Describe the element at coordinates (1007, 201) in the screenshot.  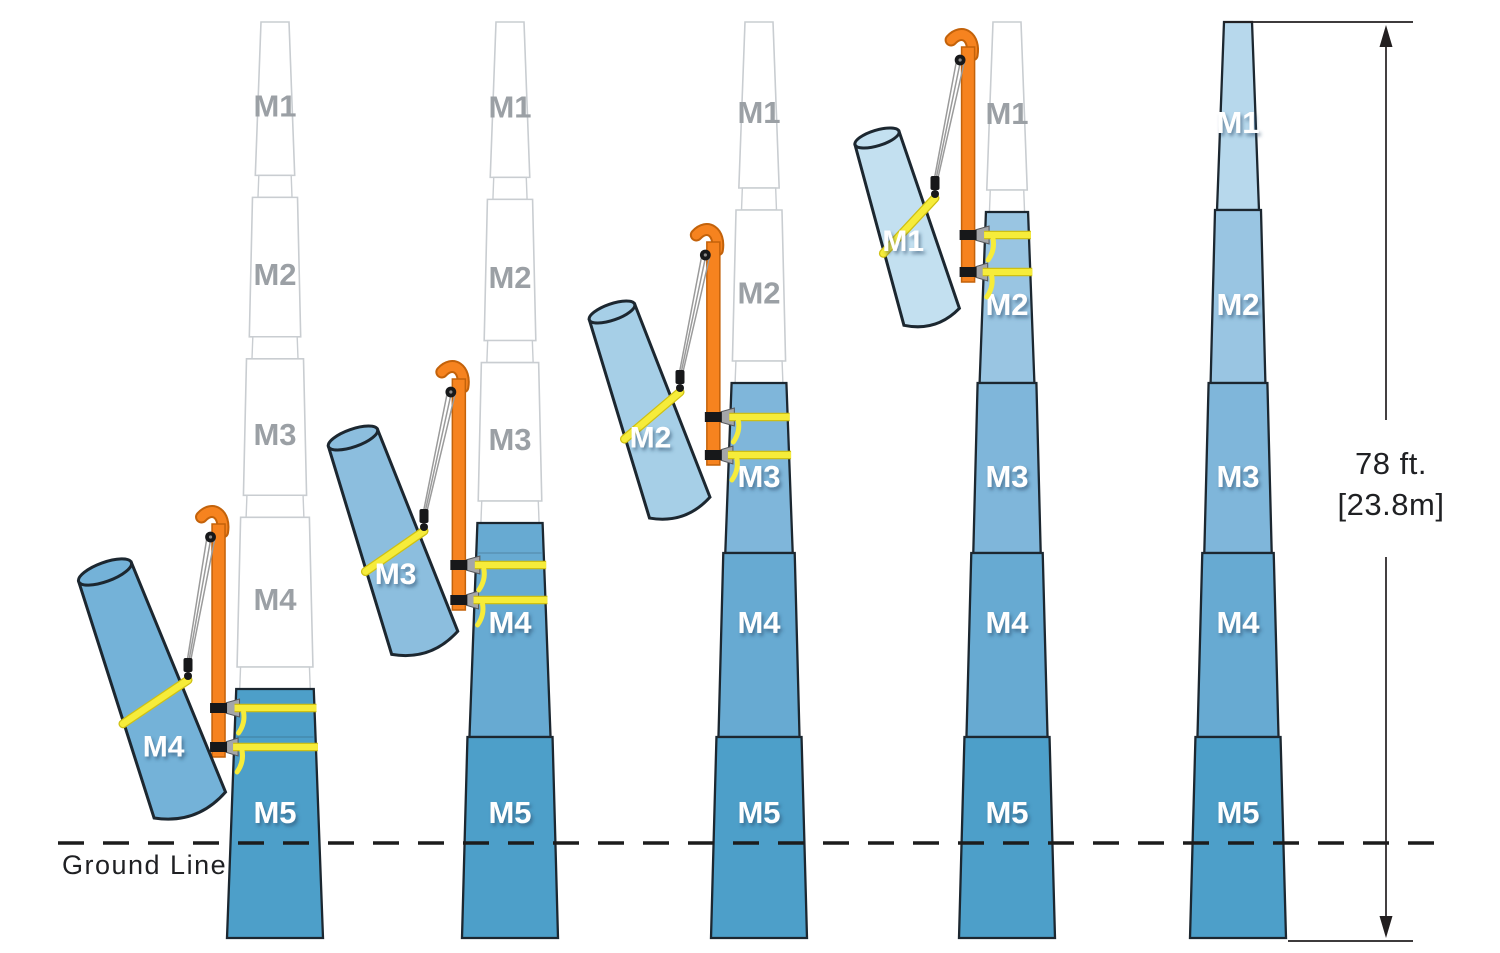
I see `stage-4-ghost-joint-collar` at that location.